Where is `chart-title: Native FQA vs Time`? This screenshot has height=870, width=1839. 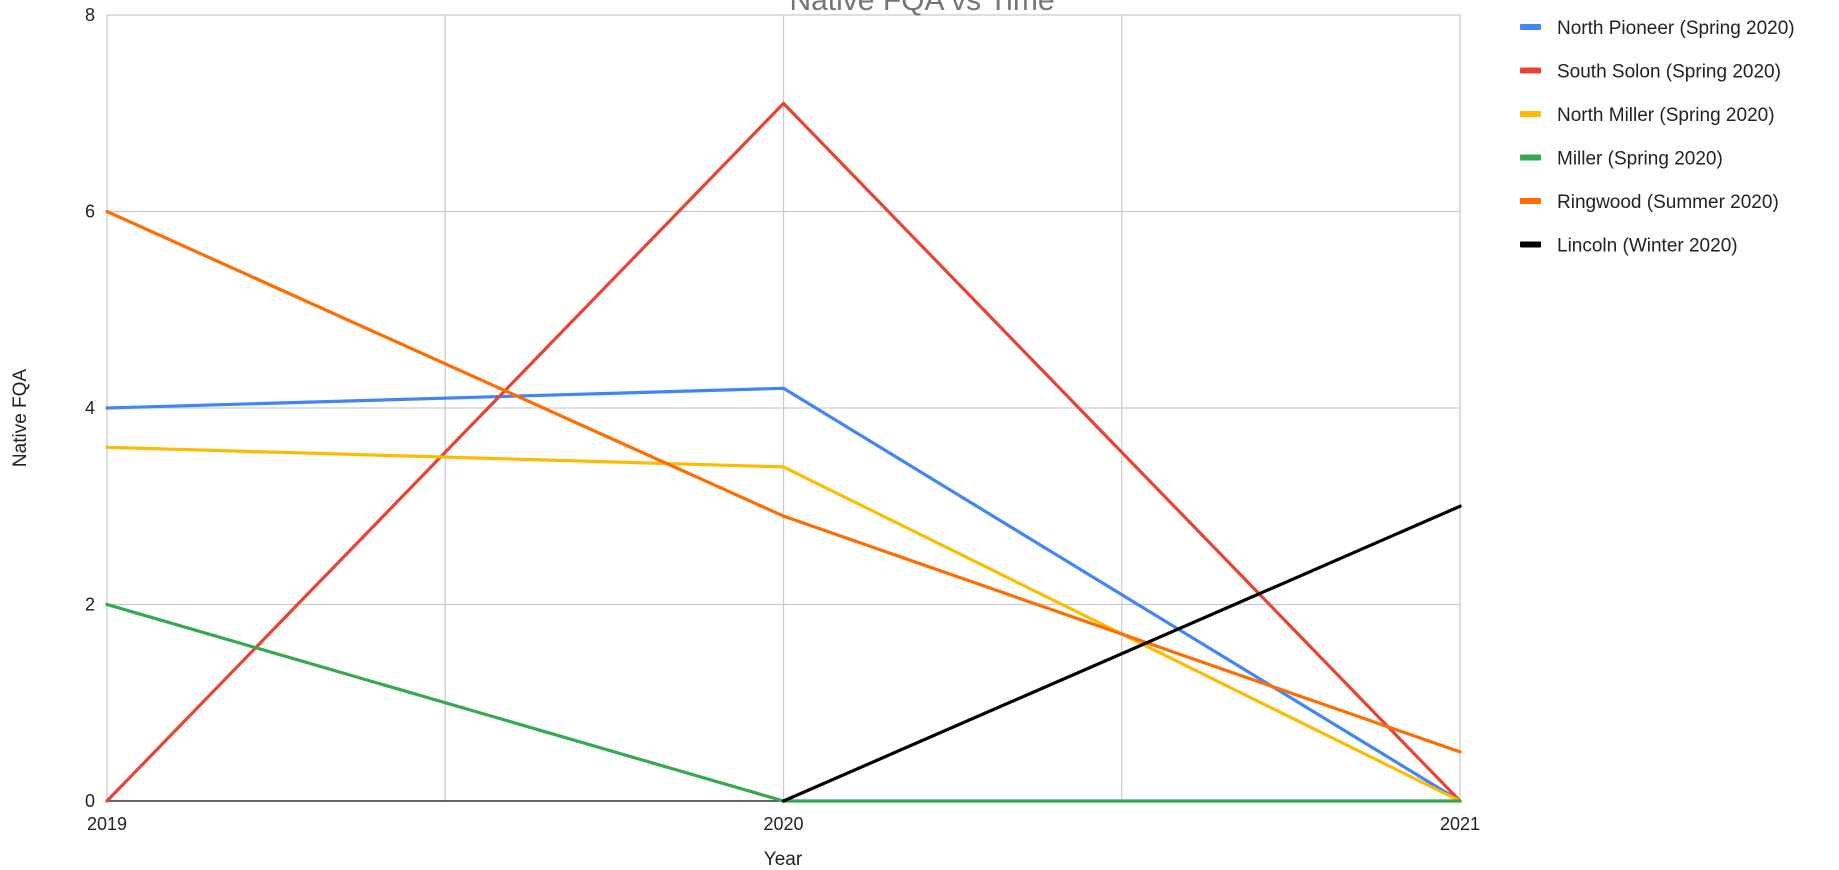 chart-title: Native FQA vs Time is located at coordinates (921, 8).